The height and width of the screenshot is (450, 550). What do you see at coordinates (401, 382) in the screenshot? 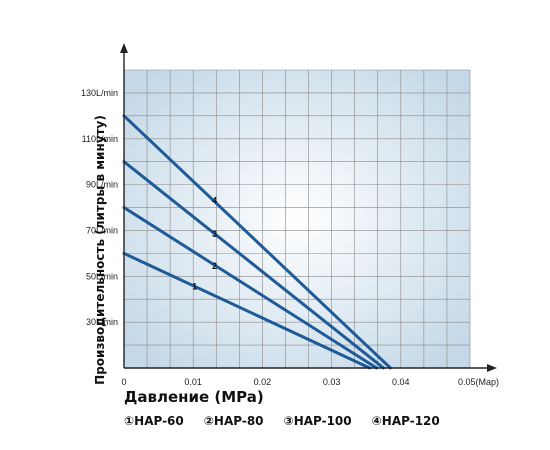
I see `x-tick-label: 0.04` at bounding box center [401, 382].